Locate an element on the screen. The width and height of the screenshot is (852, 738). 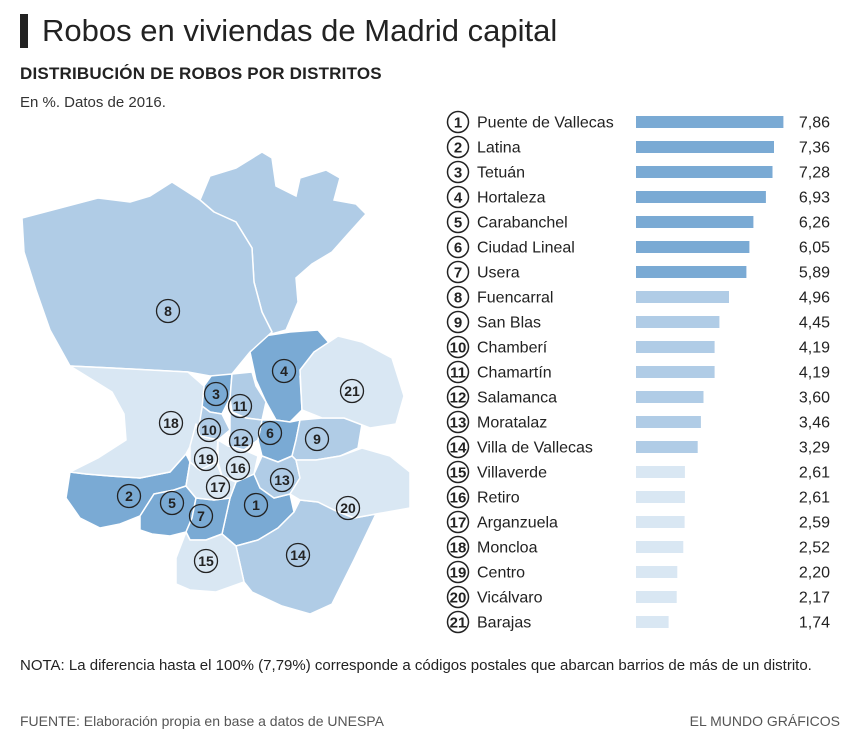
bar-row-3: 3 Tetuán 7,28 is located at coordinates (638, 172).